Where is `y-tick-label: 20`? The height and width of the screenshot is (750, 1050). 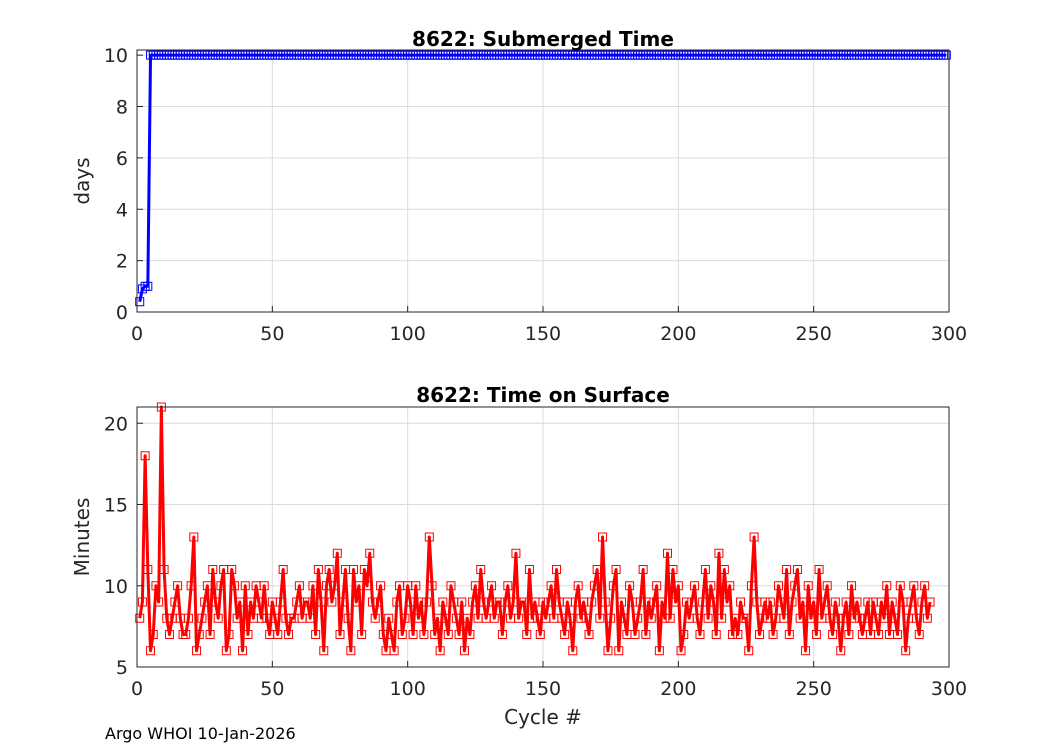
y-tick-label: 20 is located at coordinates (116, 424).